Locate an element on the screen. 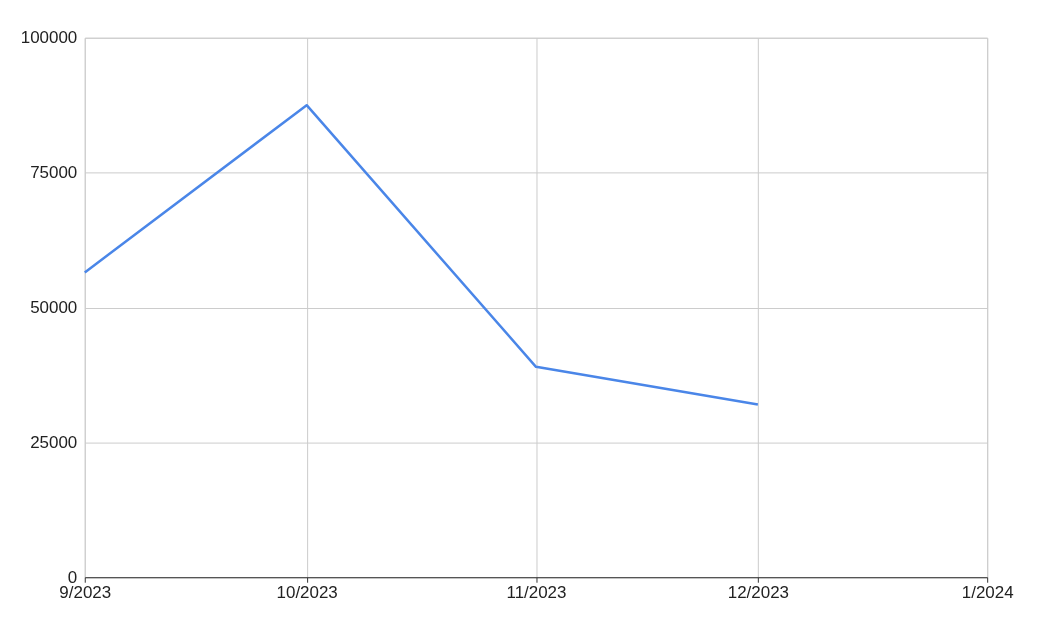 Image resolution: width=1053 pixels, height=635 pixels. y-tick-label: 75000 is located at coordinates (54, 173).